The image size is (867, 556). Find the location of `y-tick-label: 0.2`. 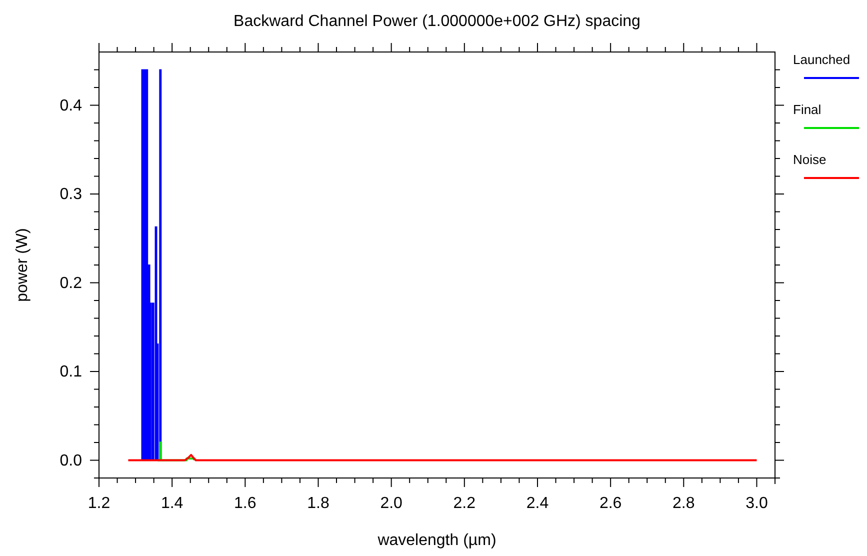

y-tick-label: 0.2 is located at coordinates (71, 283).